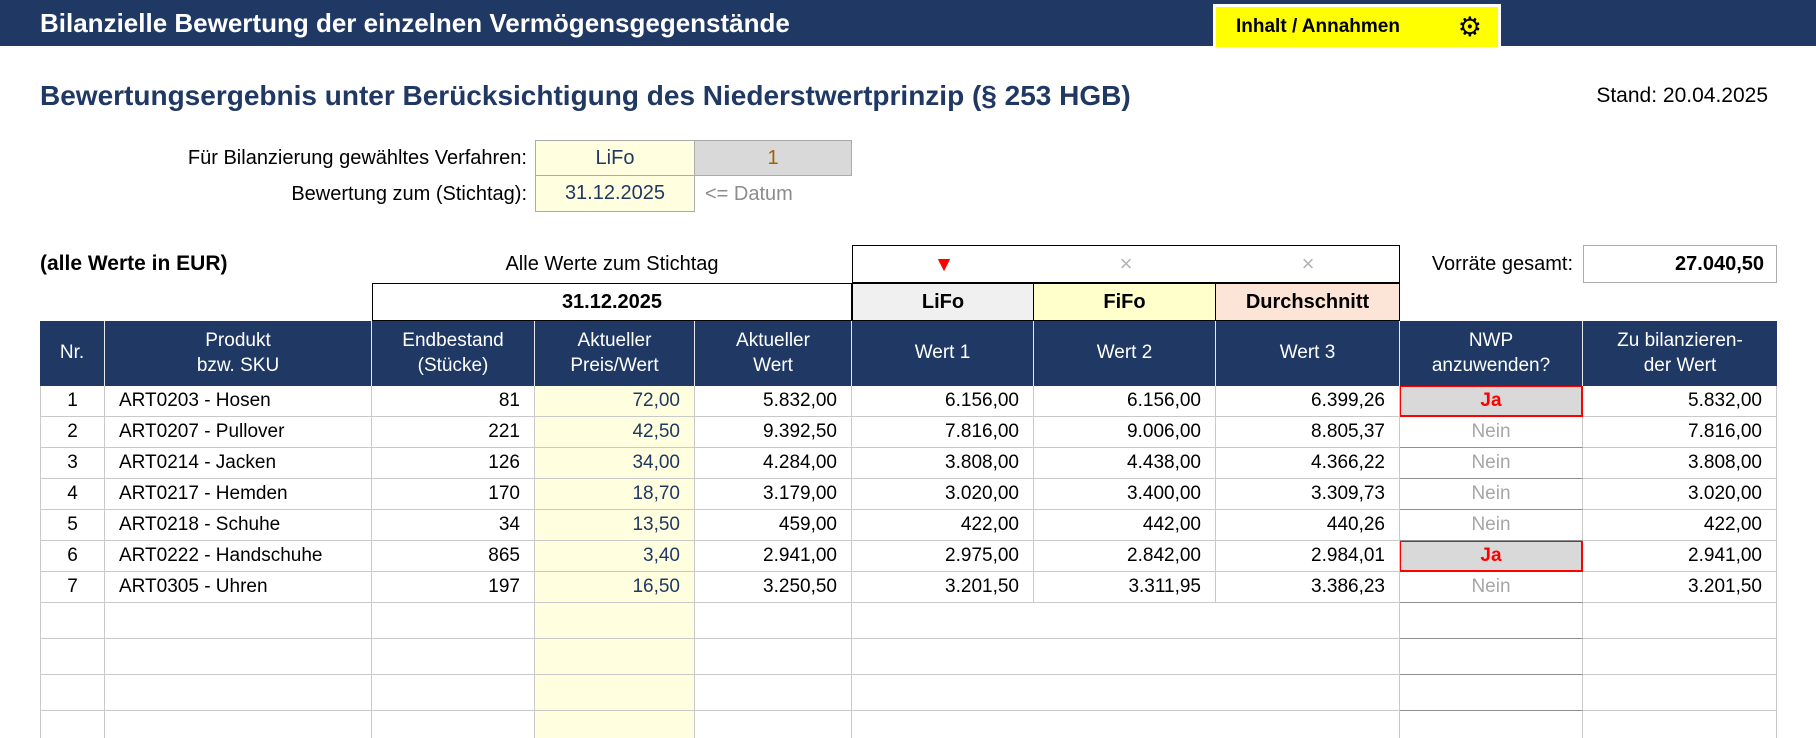  What do you see at coordinates (943, 556) in the screenshot?
I see `wert1-cell: 2.975,00` at bounding box center [943, 556].